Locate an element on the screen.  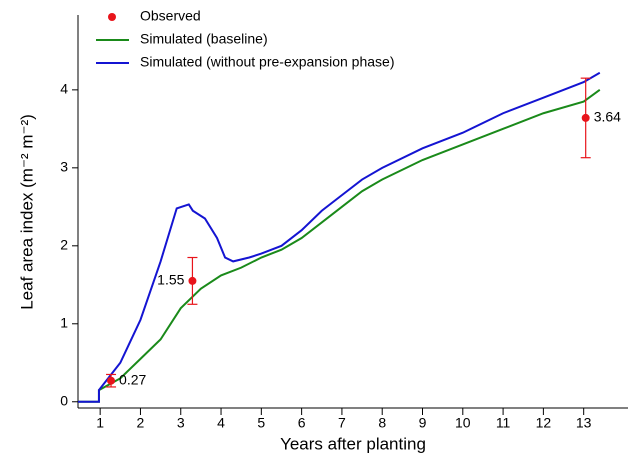
data-label: 1.55 is located at coordinates (170, 280).